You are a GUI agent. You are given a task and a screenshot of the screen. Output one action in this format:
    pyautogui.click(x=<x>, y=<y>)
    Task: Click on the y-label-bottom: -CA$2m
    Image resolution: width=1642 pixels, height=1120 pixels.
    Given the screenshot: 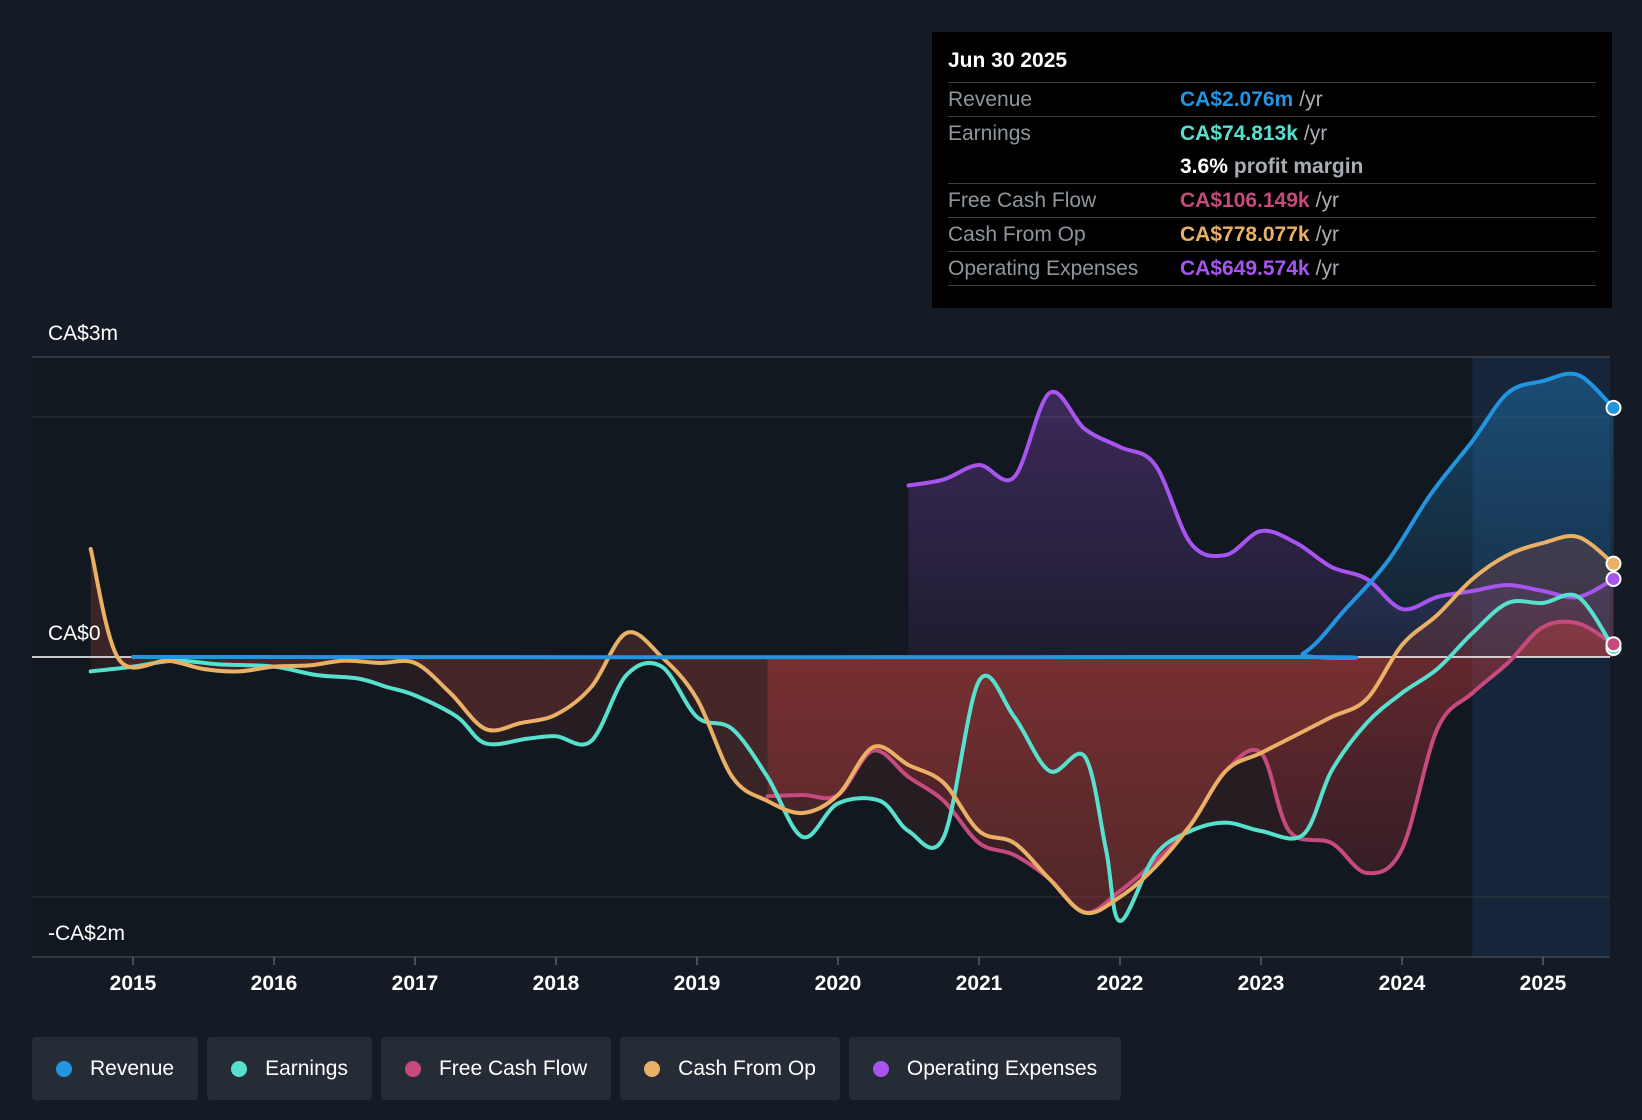 What is the action you would take?
    pyautogui.click(x=86, y=933)
    